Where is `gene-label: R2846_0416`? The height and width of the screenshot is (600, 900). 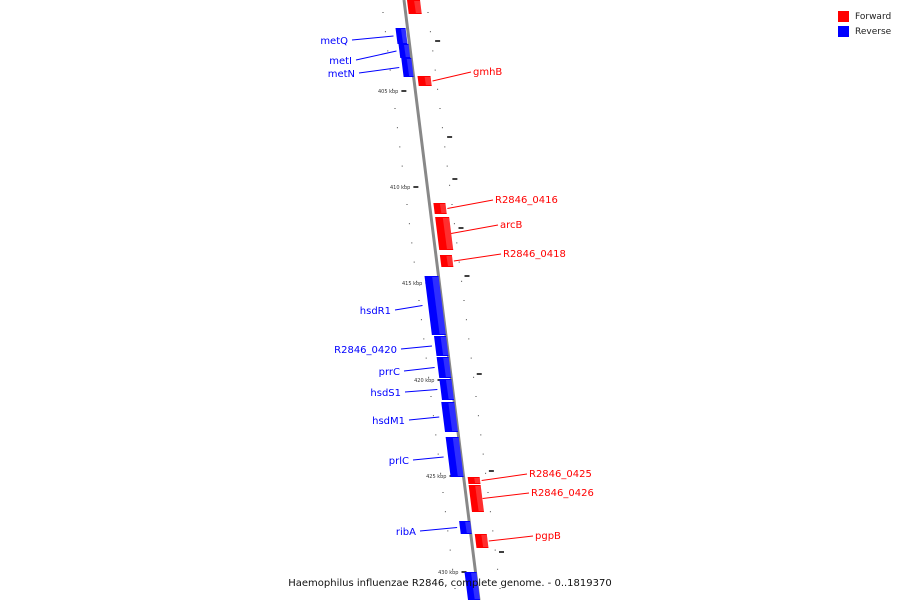
gene-label: R2846_0416 is located at coordinates (526, 200).